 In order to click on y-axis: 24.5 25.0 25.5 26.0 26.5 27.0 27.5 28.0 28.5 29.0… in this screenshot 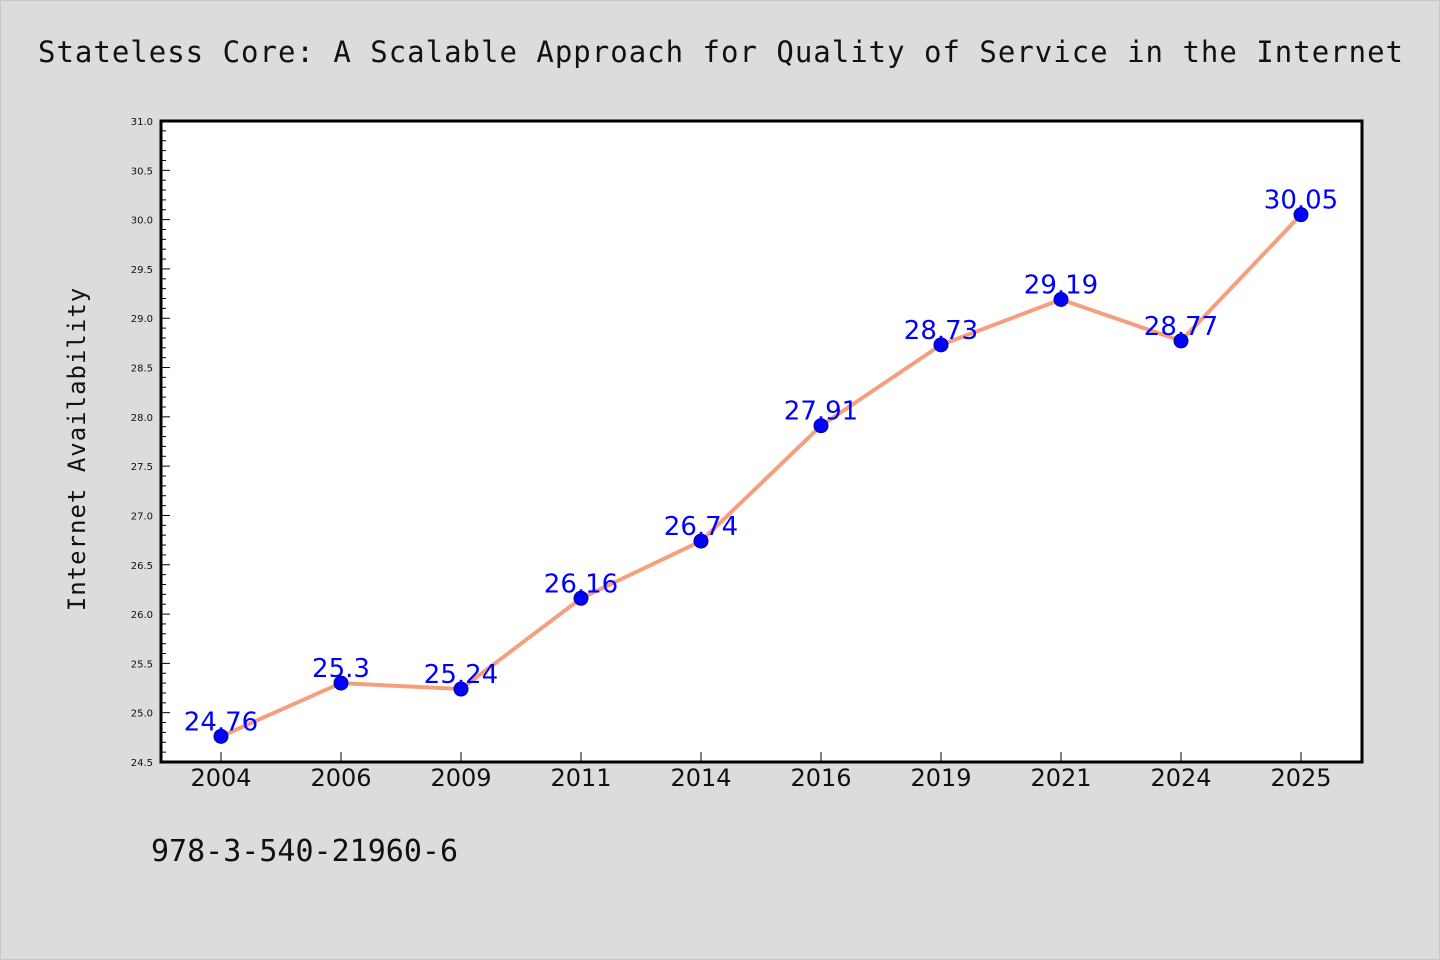, I will do `click(150, 443)`.